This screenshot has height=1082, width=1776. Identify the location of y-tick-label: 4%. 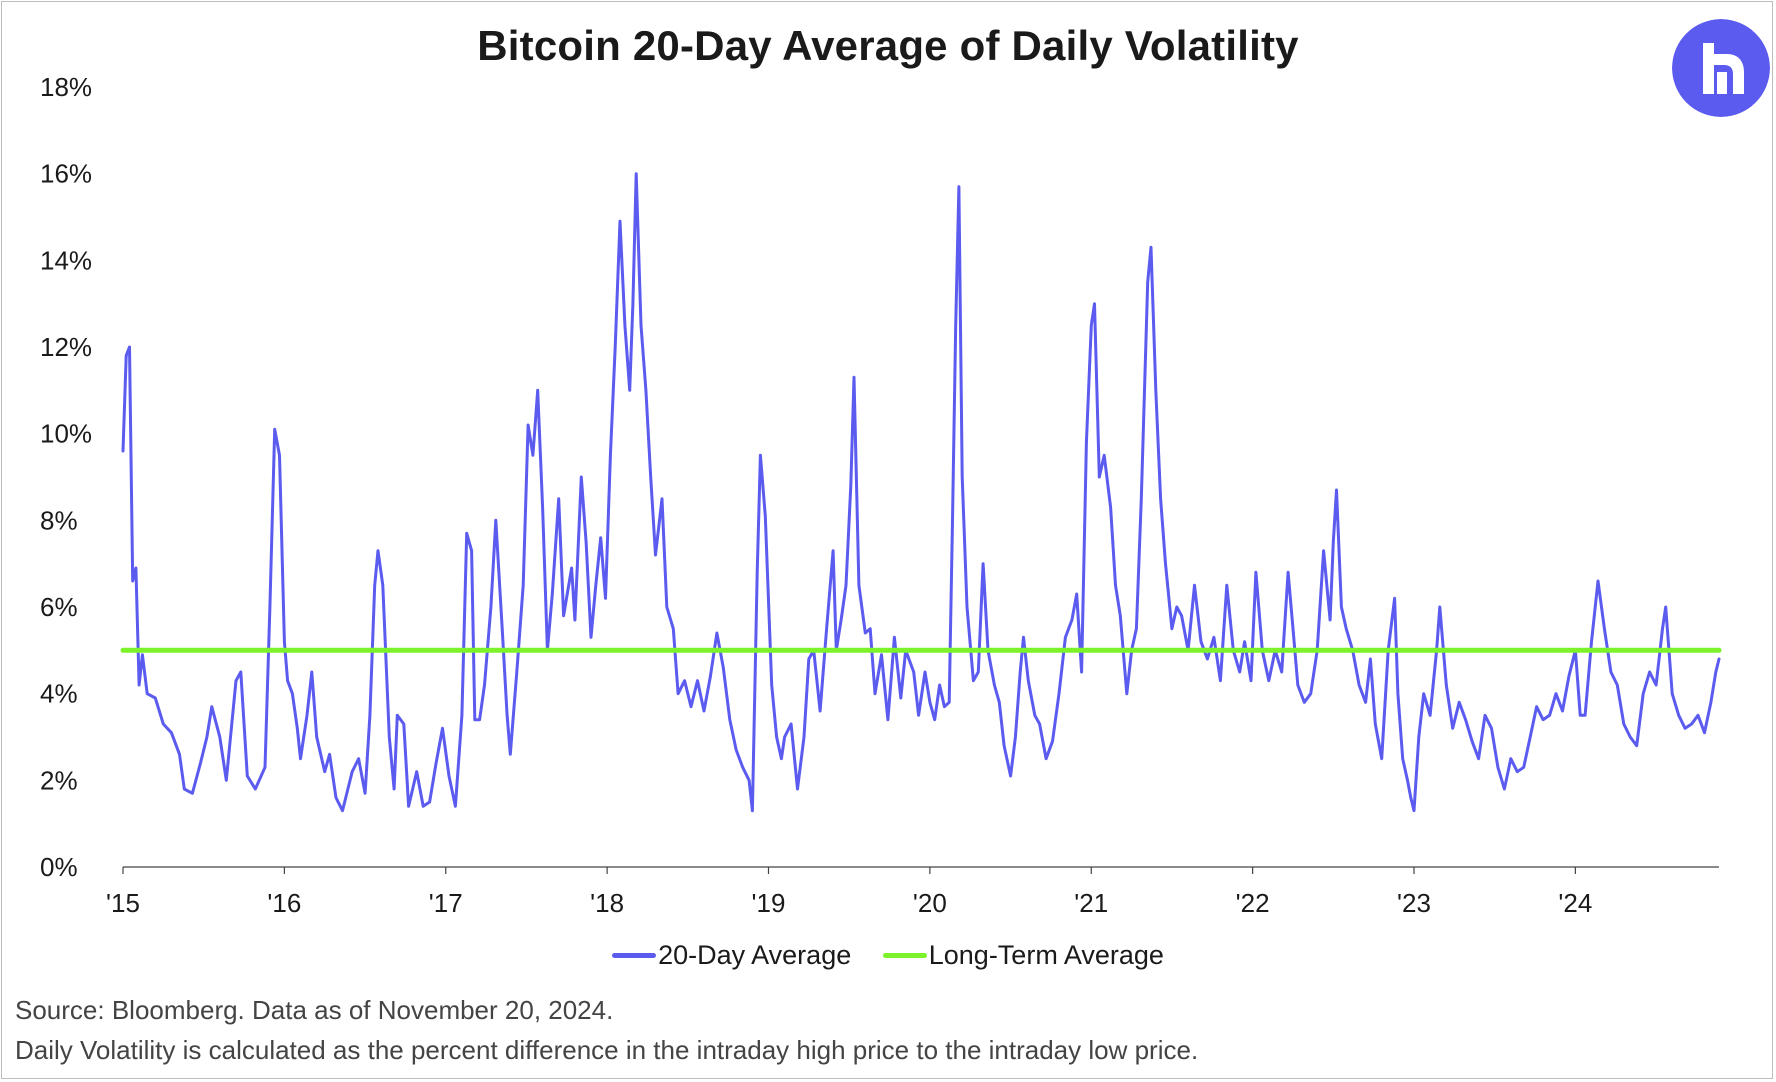
(59, 694).